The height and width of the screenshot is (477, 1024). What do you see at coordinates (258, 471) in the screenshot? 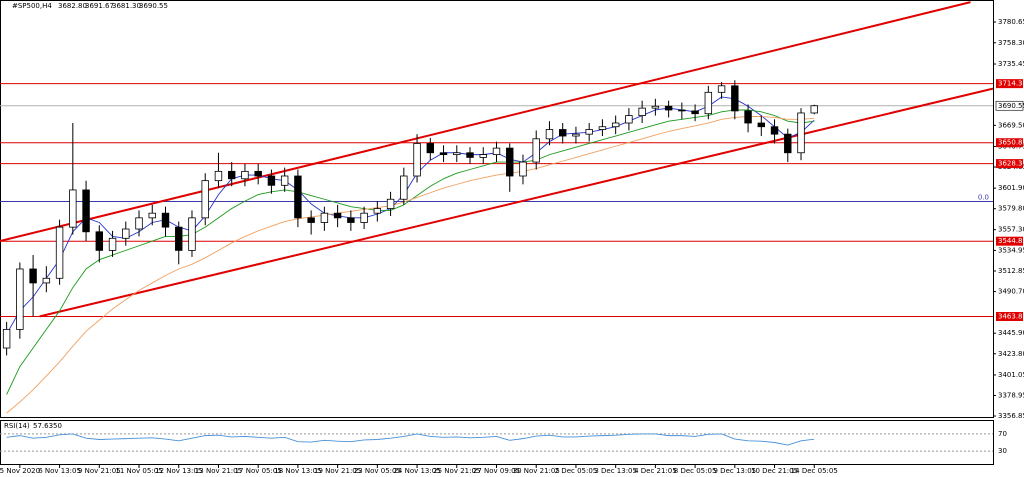
I see `x-tick-label: 17 Nov 05:05` at bounding box center [258, 471].